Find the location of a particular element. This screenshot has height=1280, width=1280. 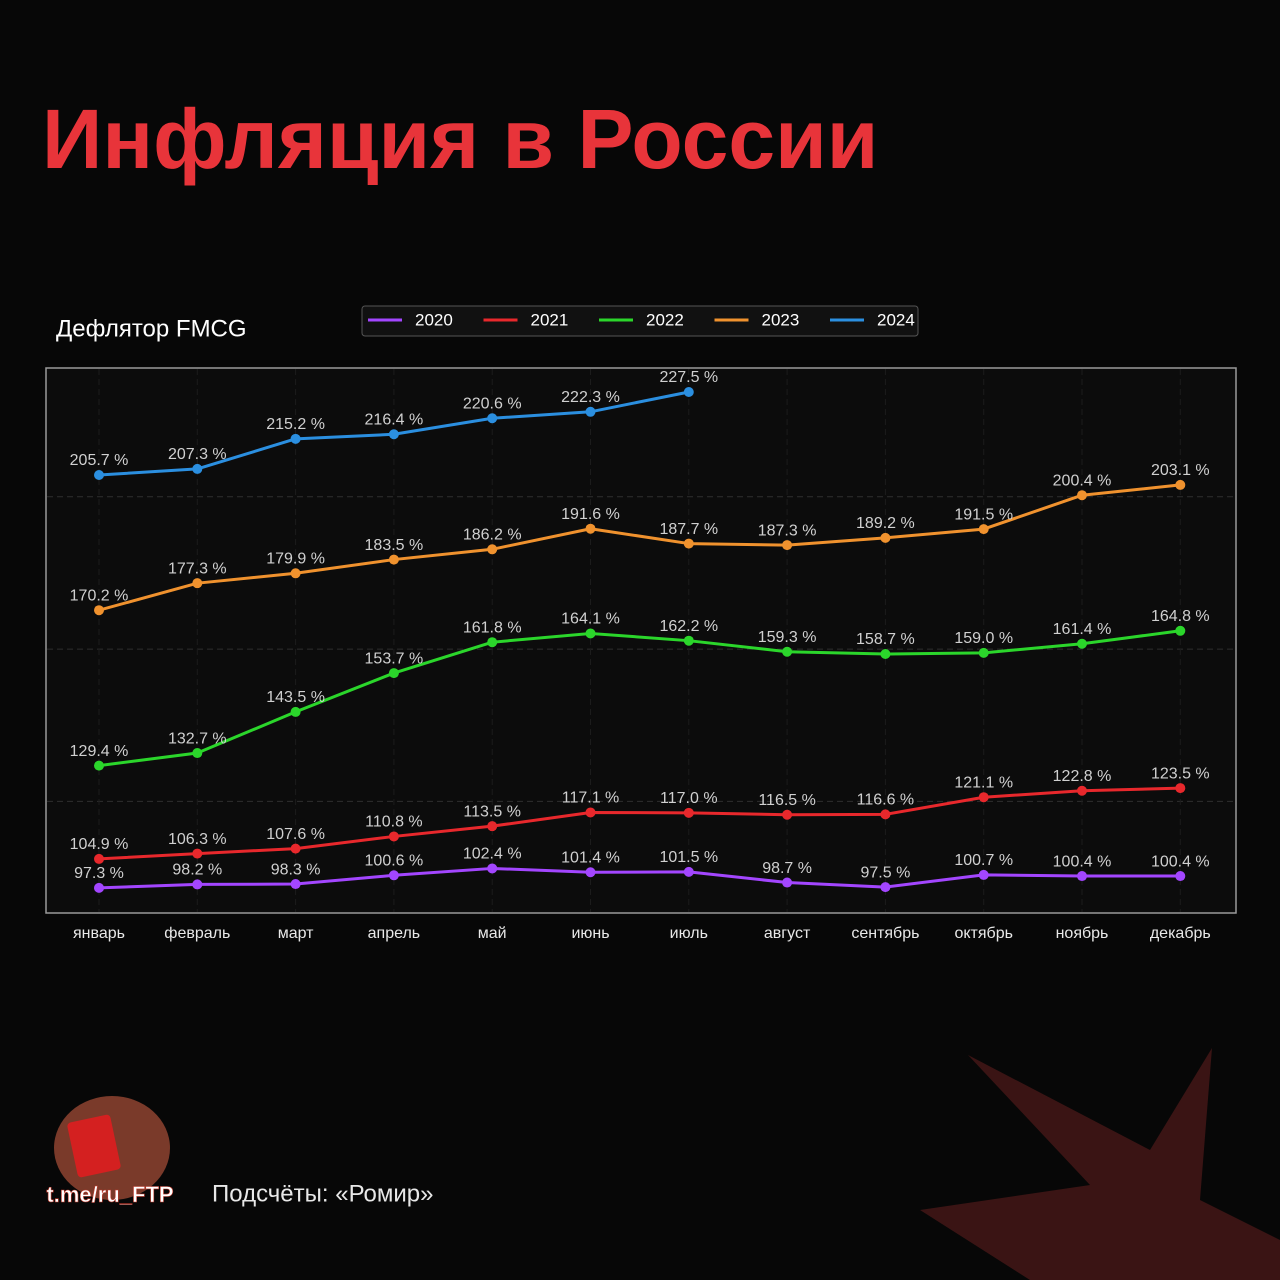

data-label: 98.7 % is located at coordinates (787, 868).